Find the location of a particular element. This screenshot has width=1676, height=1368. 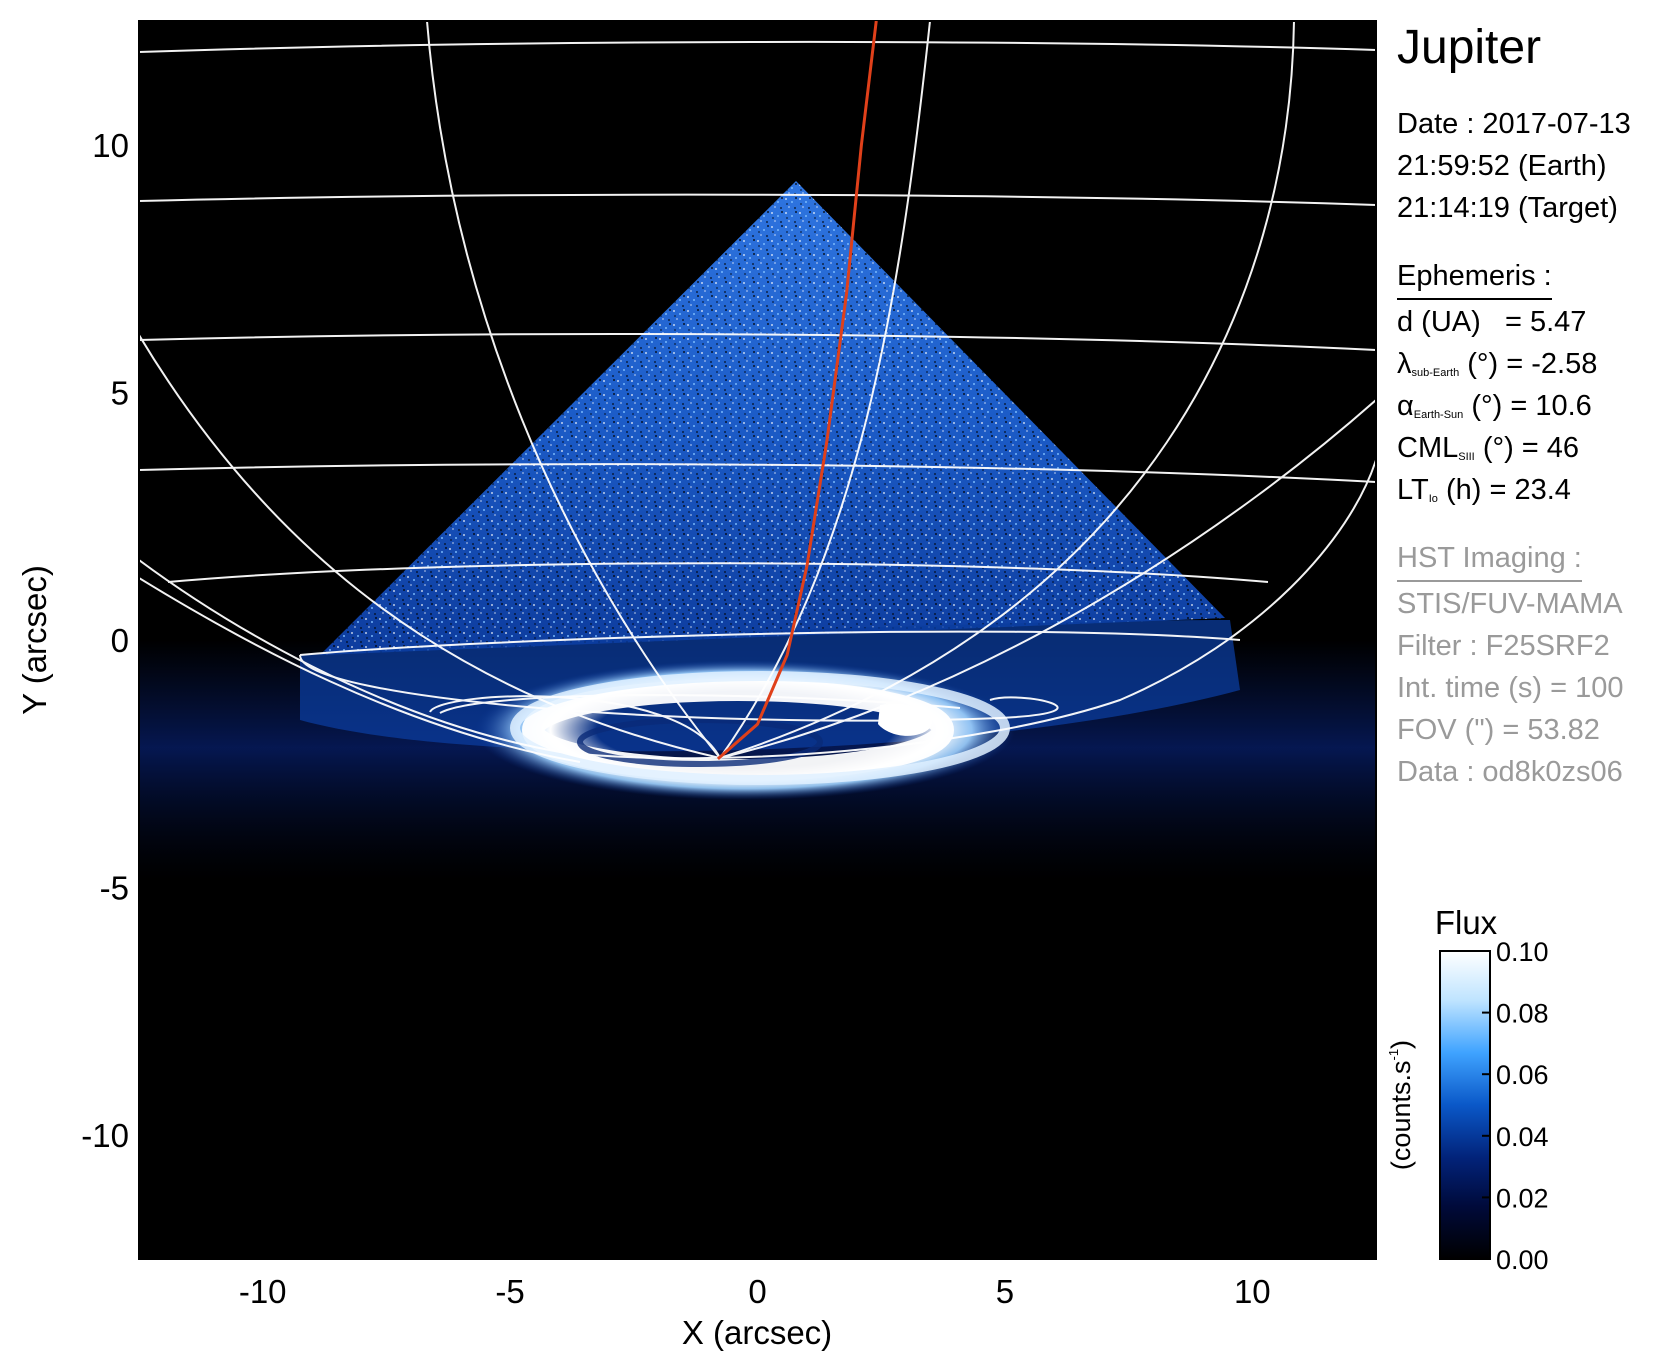

lt-sub: Io is located at coordinates (1433, 499).